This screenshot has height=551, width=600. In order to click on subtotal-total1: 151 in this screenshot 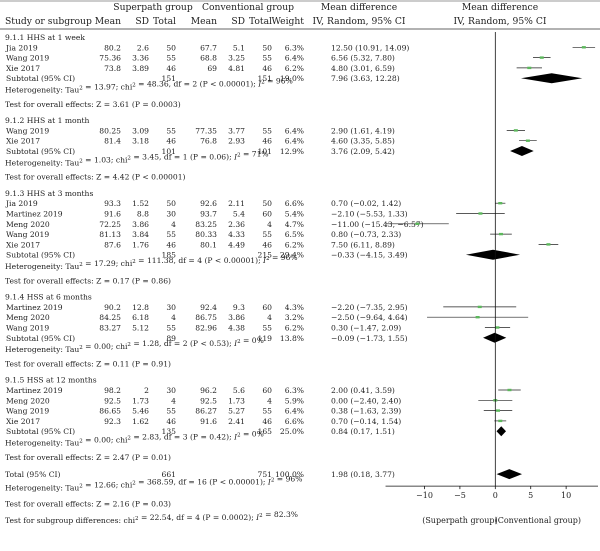, I will do `click(169, 78)`.